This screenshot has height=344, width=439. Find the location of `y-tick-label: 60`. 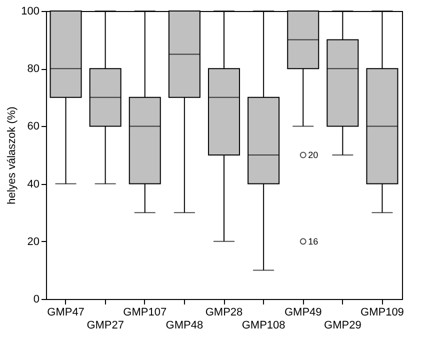

y-tick-label: 60 is located at coordinates (33, 126).